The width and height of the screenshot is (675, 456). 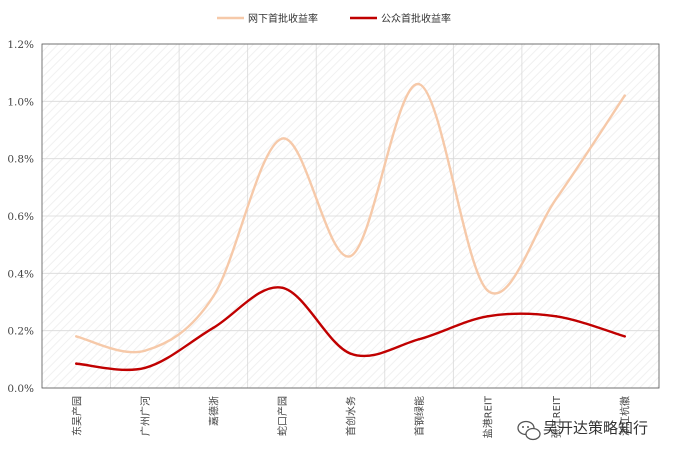 What do you see at coordinates (20, 274) in the screenshot?
I see `y-tick-label: 0.4%` at bounding box center [20, 274].